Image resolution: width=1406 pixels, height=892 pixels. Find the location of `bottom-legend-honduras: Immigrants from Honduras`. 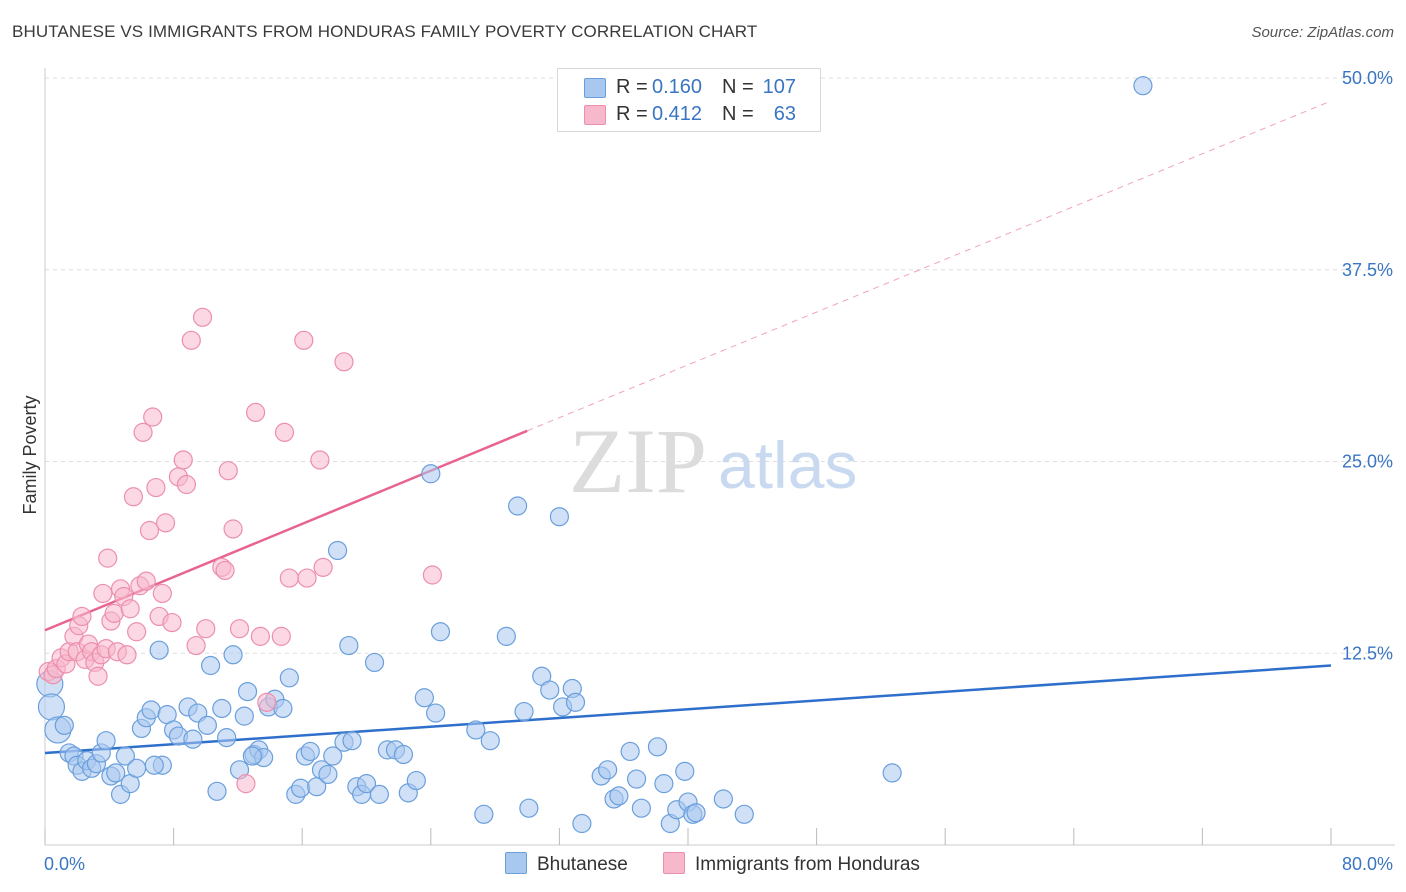

bottom-legend-honduras: Immigrants from Honduras is located at coordinates (791, 864).